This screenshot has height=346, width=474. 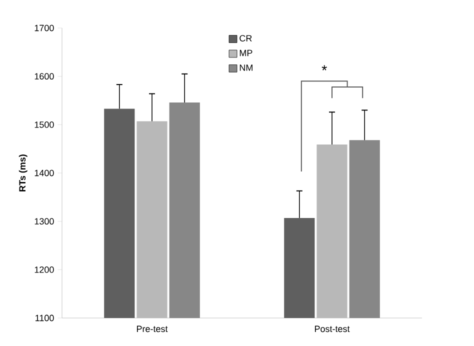 What do you see at coordinates (44, 221) in the screenshot?
I see `y-tick-label: 1300` at bounding box center [44, 221].